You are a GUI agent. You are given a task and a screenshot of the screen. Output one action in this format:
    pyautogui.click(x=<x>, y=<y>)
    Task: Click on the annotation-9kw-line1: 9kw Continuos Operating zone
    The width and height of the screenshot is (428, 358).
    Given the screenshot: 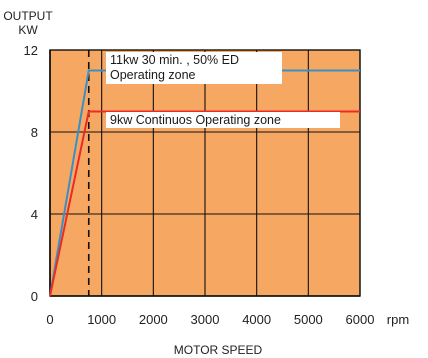 What is the action you would take?
    pyautogui.click(x=195, y=120)
    